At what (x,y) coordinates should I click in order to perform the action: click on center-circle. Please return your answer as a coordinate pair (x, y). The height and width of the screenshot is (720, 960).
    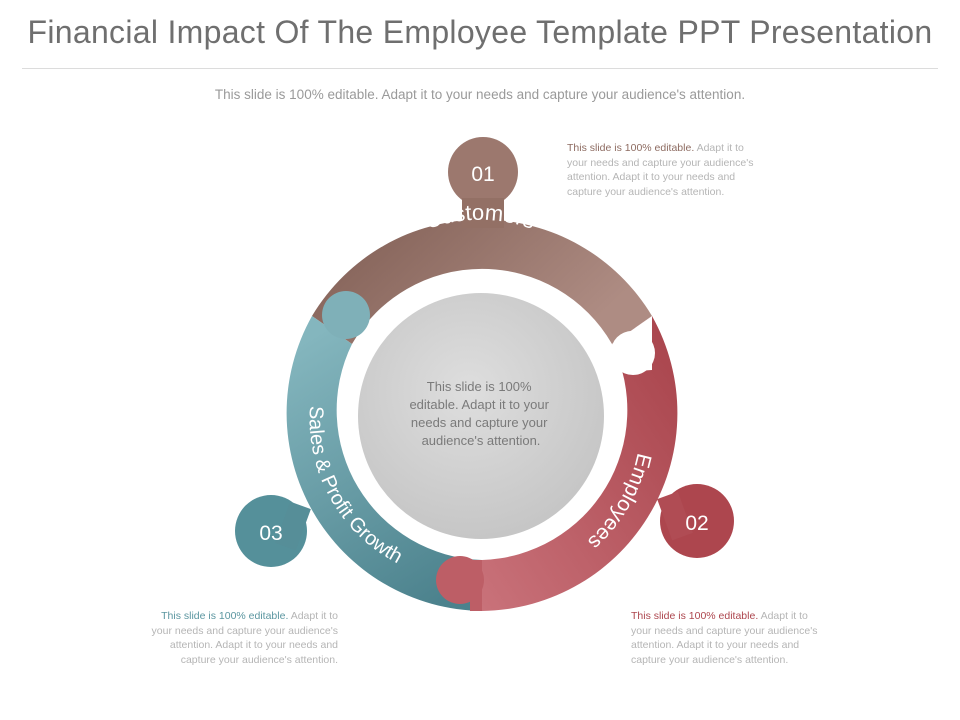
    Looking at the image, I should click on (481, 416).